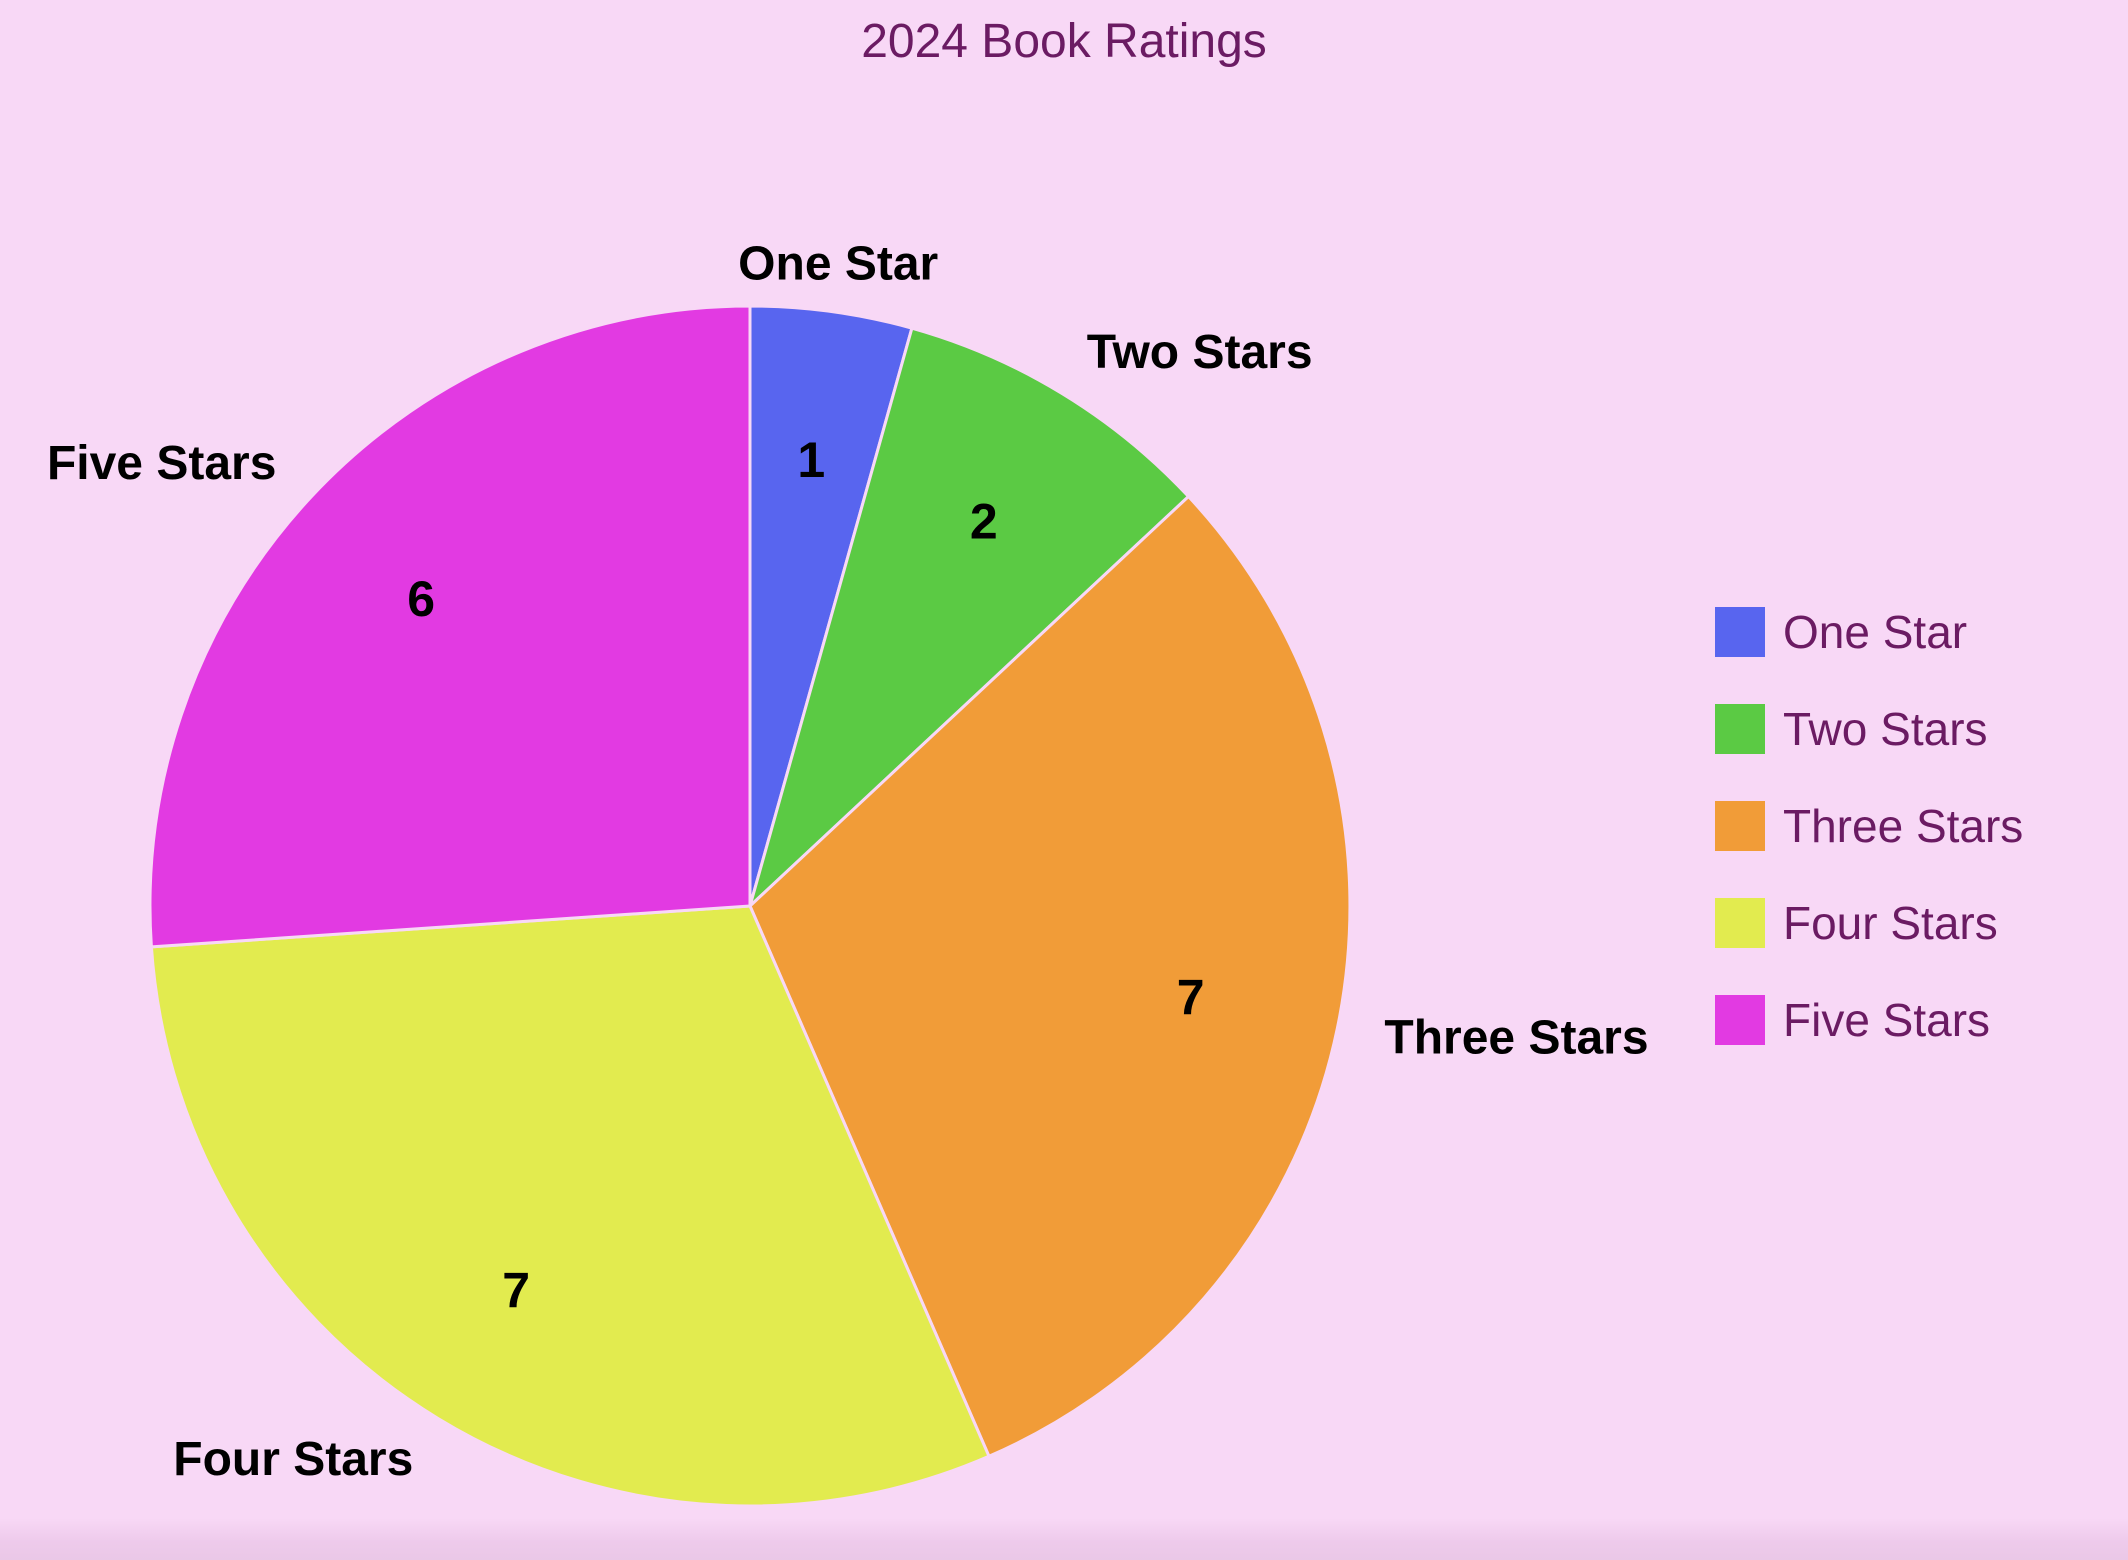 The width and height of the screenshot is (2128, 1560). What do you see at coordinates (421, 599) in the screenshot?
I see `slice-value-five-stars: 6` at bounding box center [421, 599].